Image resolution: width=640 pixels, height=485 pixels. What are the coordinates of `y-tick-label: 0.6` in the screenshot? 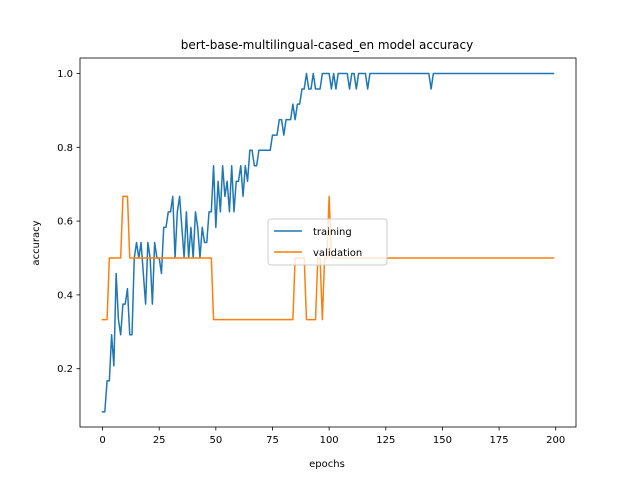 It's located at (65, 222).